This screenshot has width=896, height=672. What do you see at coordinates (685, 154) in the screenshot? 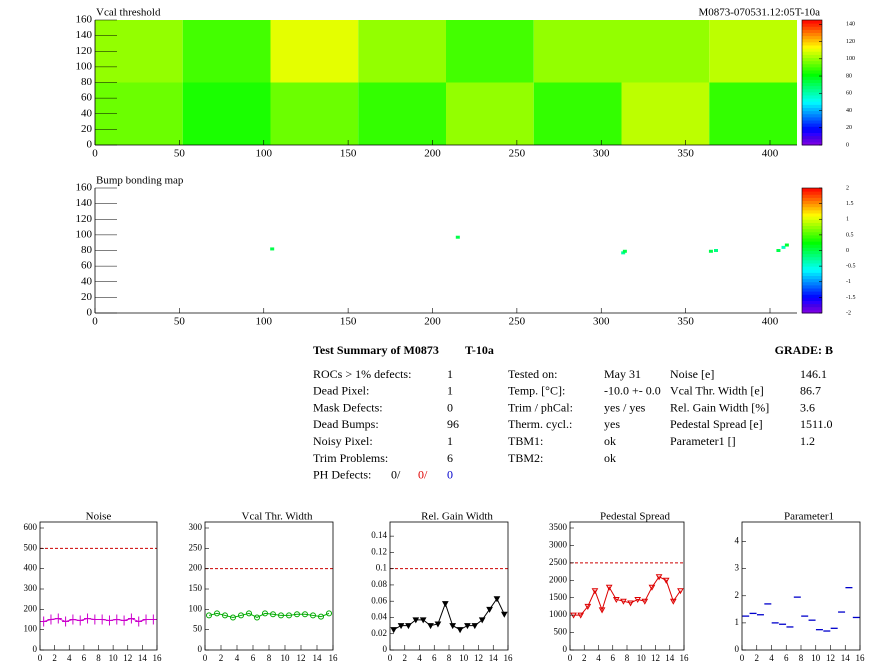
I see `x-tick-label: 350` at bounding box center [685, 154].